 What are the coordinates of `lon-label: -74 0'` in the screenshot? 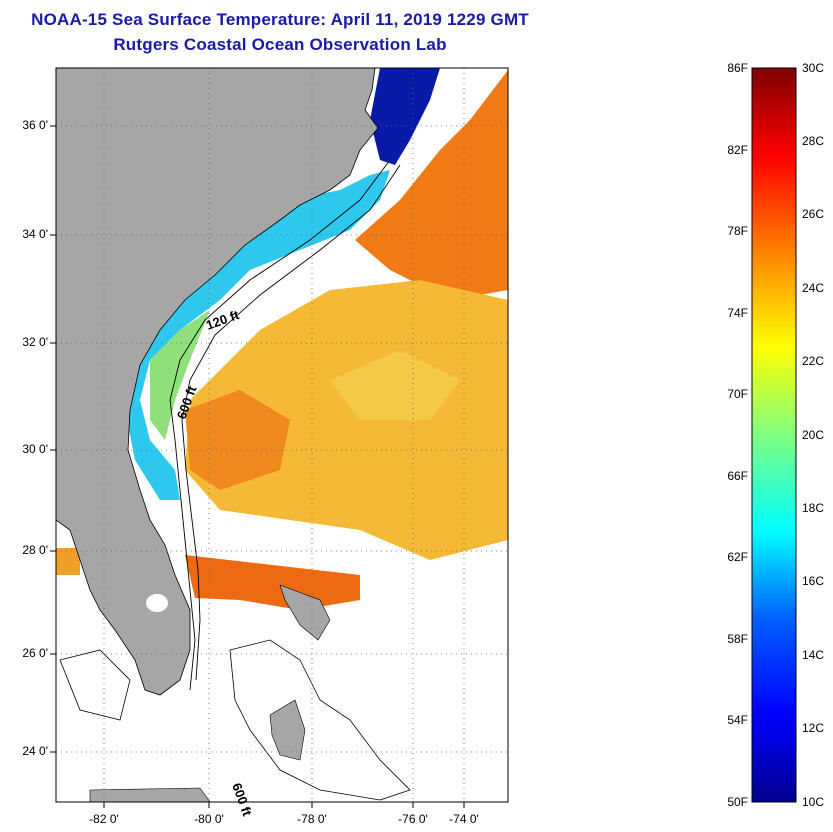 It's located at (464, 819).